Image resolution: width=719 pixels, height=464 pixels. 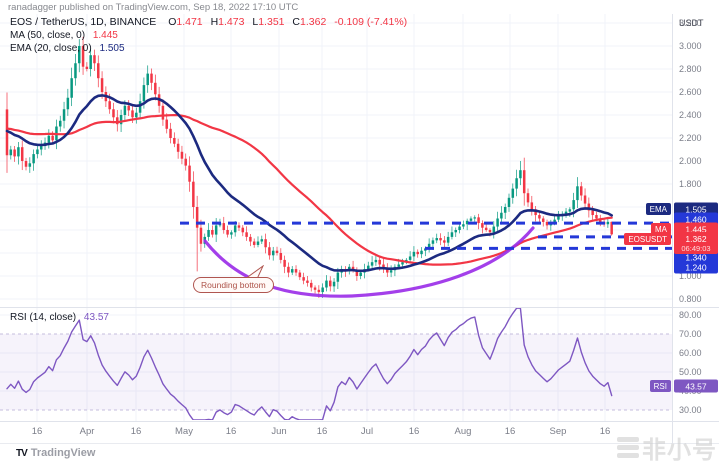 What do you see at coordinates (690, 276) in the screenshot?
I see `price-tick-1.000: 1.000` at bounding box center [690, 276].